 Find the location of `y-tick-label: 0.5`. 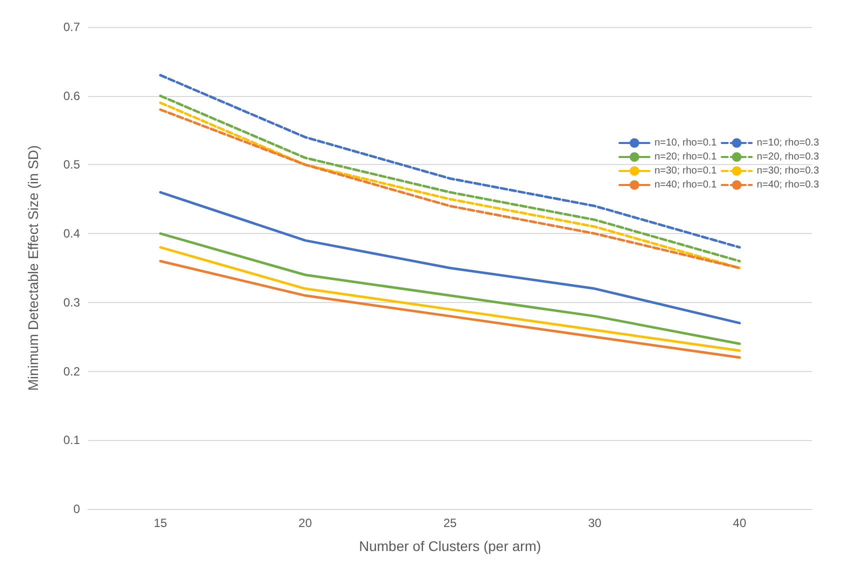

y-tick-label: 0.5 is located at coordinates (71, 165).